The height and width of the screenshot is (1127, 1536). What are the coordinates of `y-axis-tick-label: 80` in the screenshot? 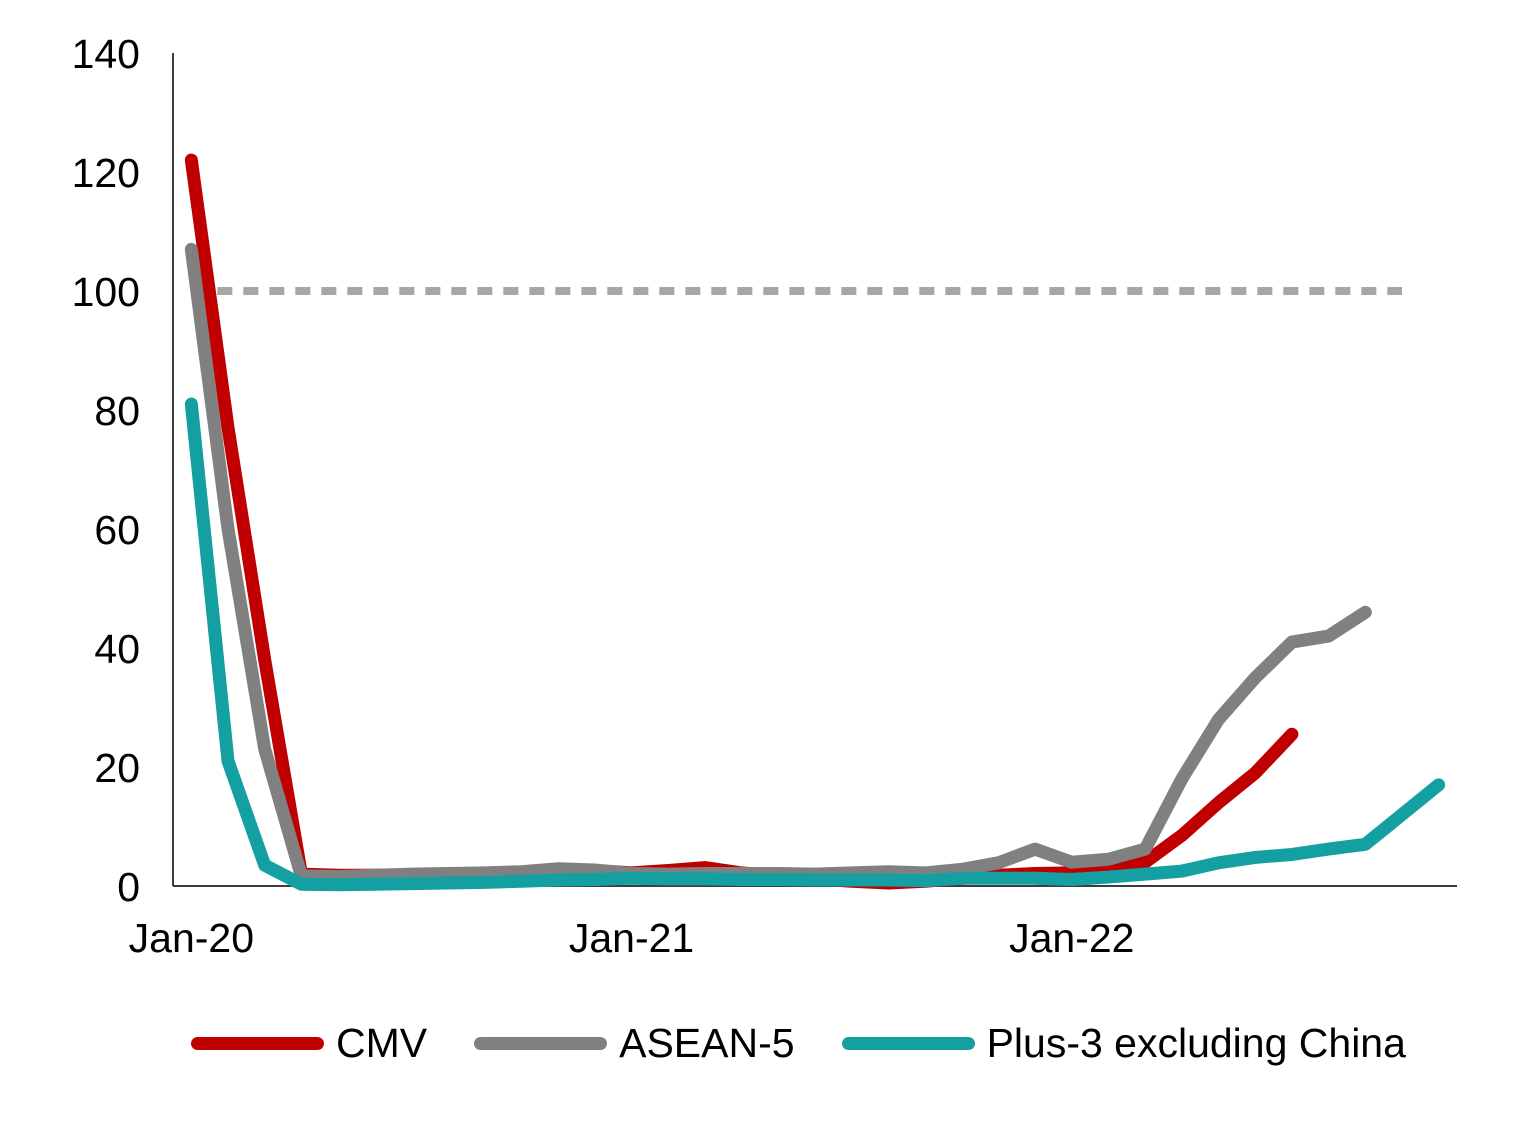 It's located at (117, 411).